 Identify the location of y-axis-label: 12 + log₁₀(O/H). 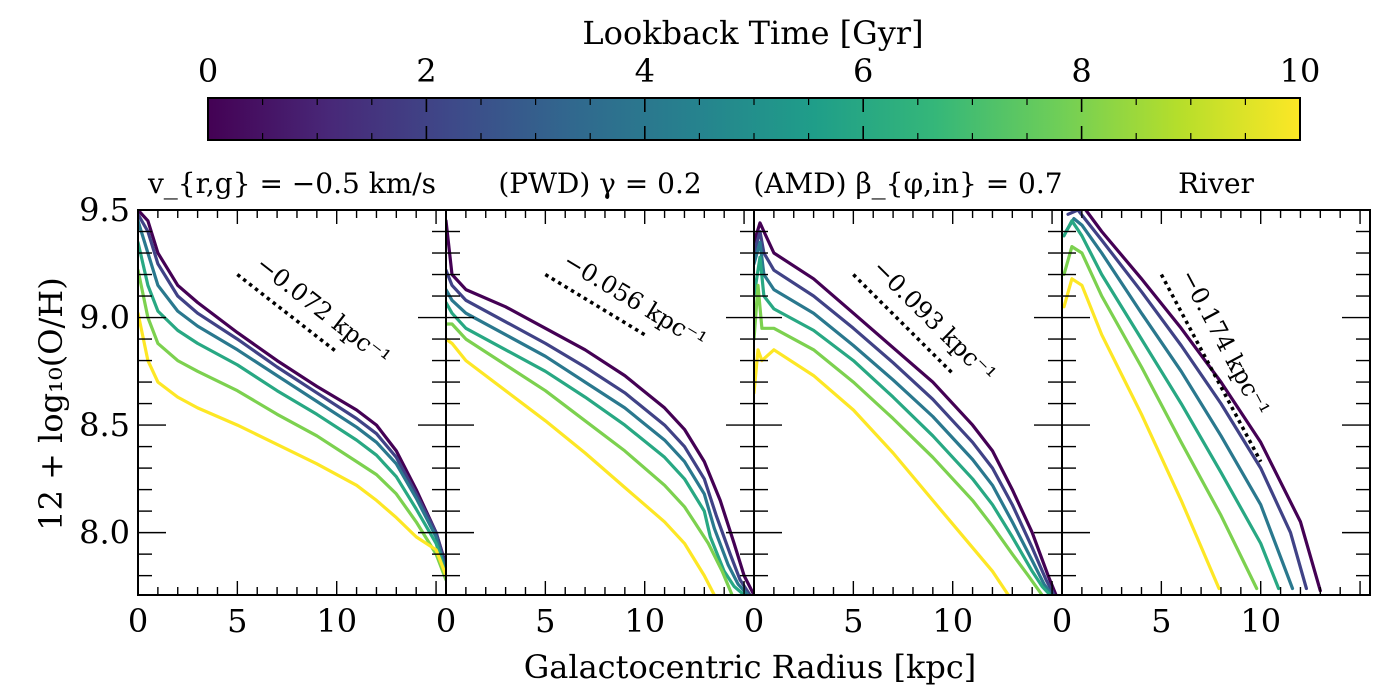
(51, 403).